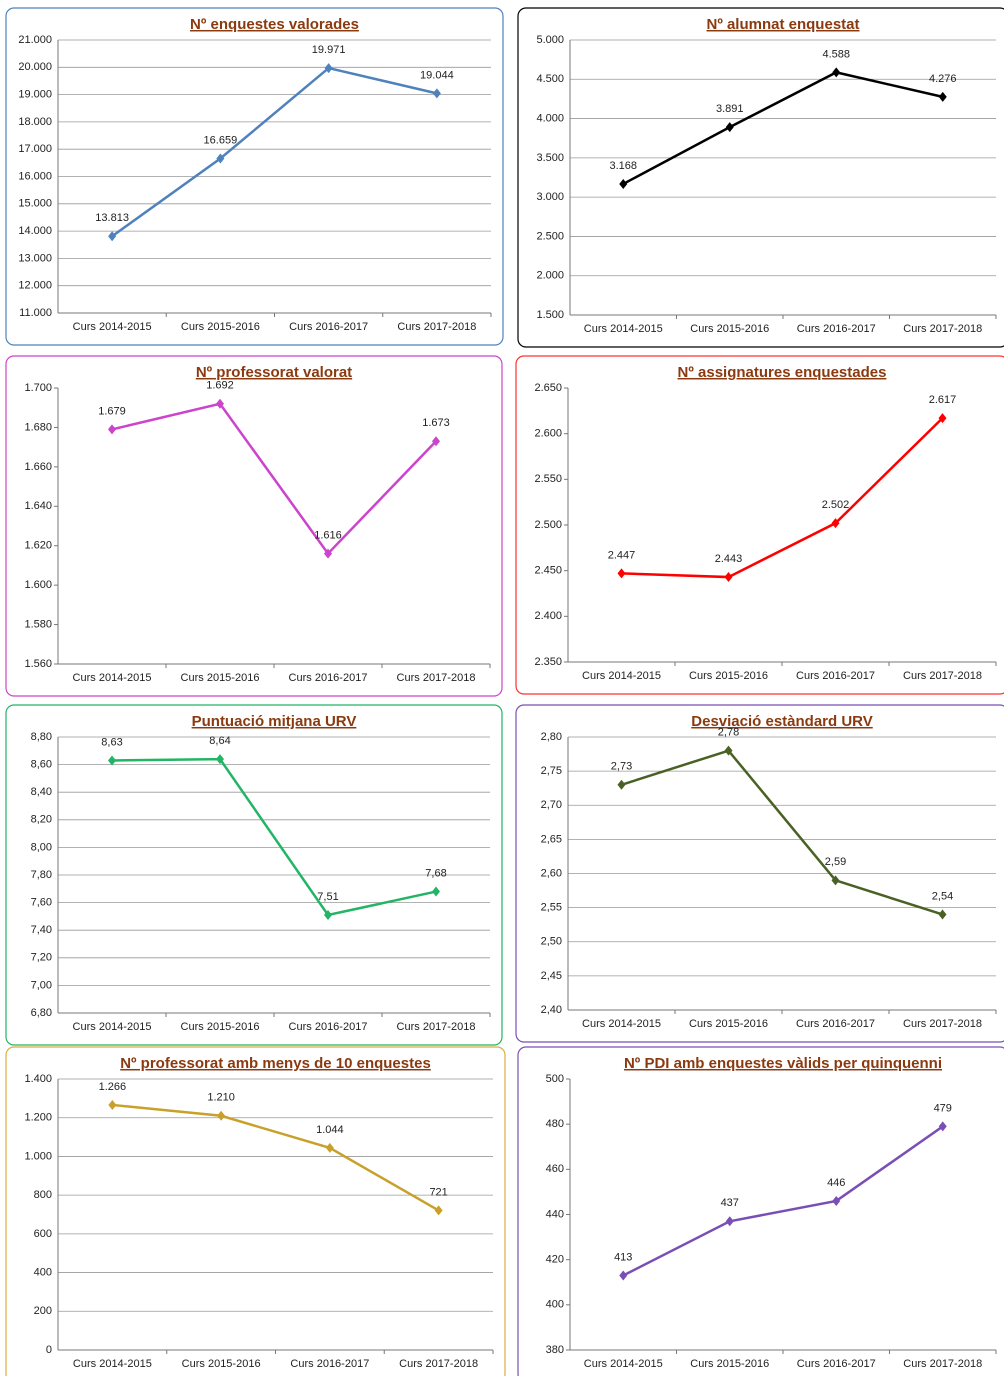  Describe the element at coordinates (274, 24) in the screenshot. I see `chart-title: Nº enquestes valorades` at that location.